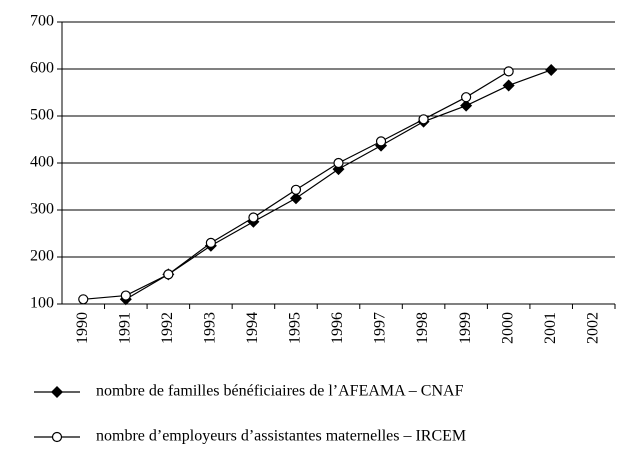 Image resolution: width=627 pixels, height=453 pixels. I want to click on x-tick-label: 2001, so click(550, 328).